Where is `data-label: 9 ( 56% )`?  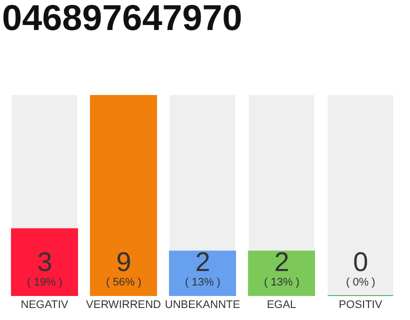 data-label: 9 ( 56% ) is located at coordinates (124, 267).